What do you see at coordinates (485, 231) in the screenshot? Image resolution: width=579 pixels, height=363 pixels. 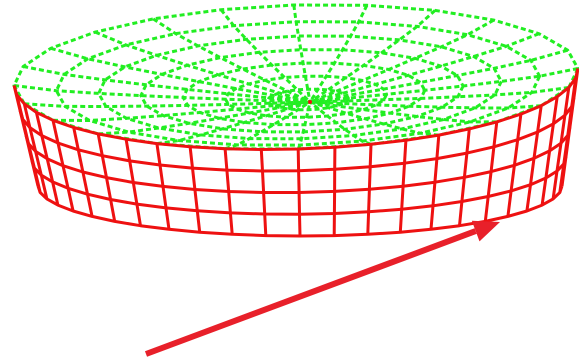 I see `arrow-head` at bounding box center [485, 231].